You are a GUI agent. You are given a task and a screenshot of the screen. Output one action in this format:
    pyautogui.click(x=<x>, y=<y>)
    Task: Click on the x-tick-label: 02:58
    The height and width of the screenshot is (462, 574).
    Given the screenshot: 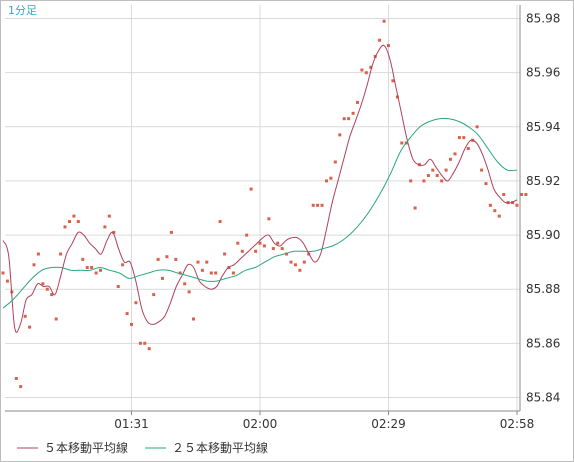 What is the action you would take?
    pyautogui.click(x=517, y=424)
    